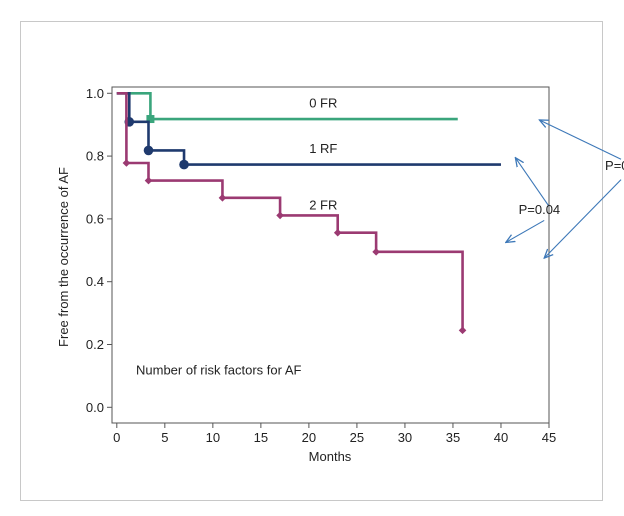  What do you see at coordinates (357, 437) in the screenshot?
I see `x-tick-label: 25` at bounding box center [357, 437].